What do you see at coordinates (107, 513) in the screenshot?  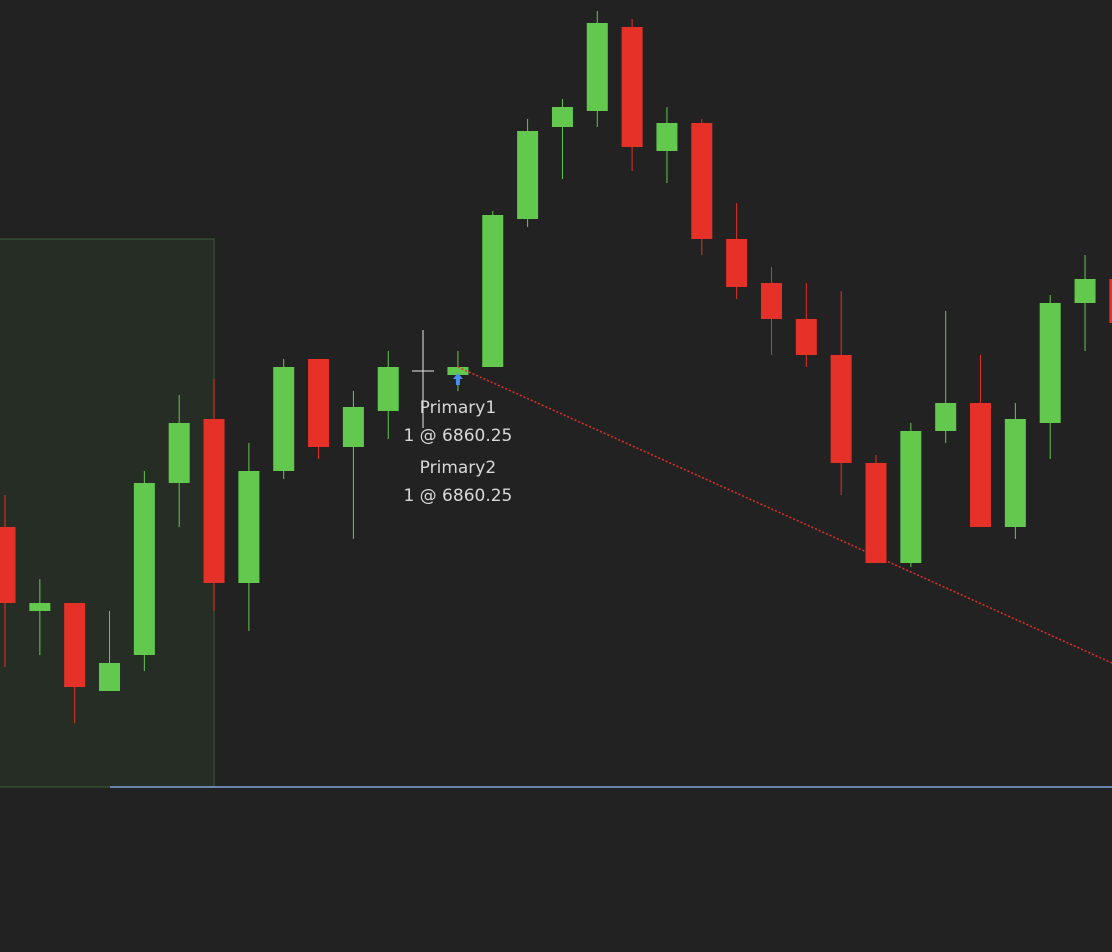 I see `zone` at bounding box center [107, 513].